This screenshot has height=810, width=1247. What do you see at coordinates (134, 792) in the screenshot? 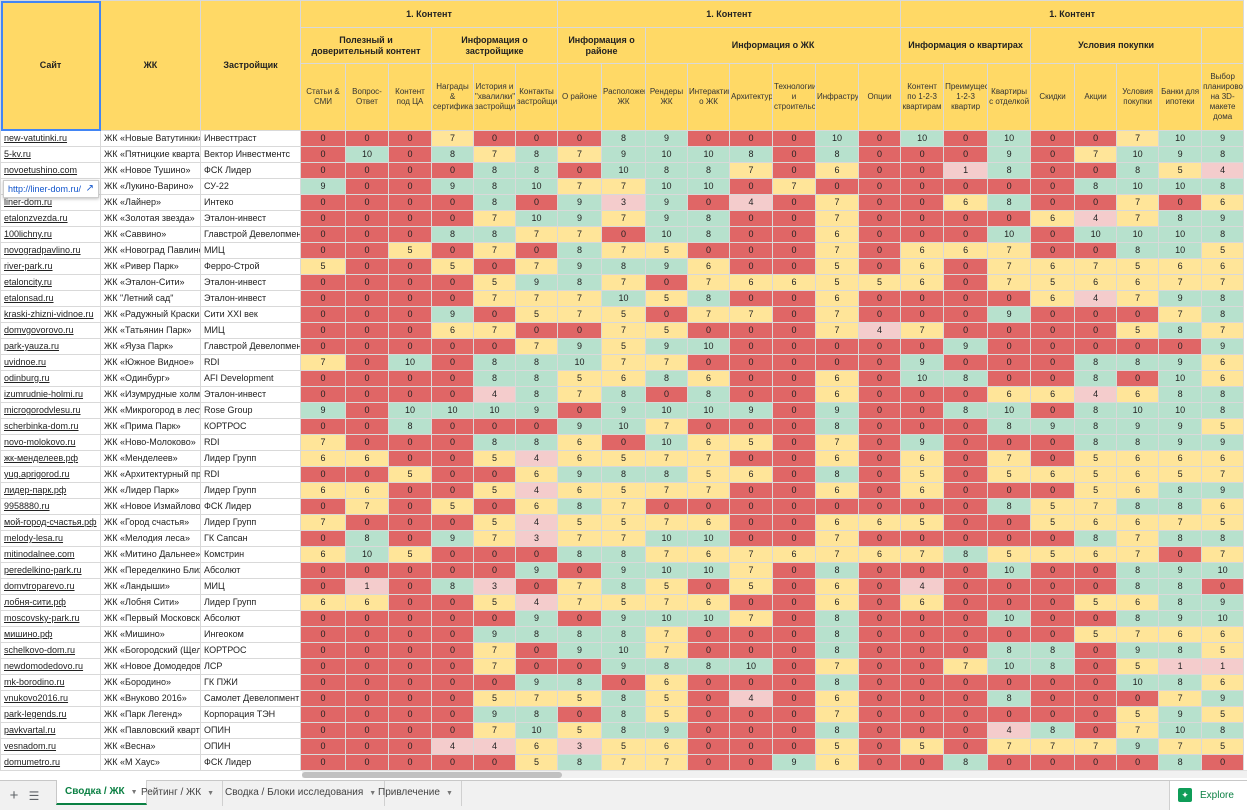
I see `tab-menu-icon: ▼` at bounding box center [134, 792].